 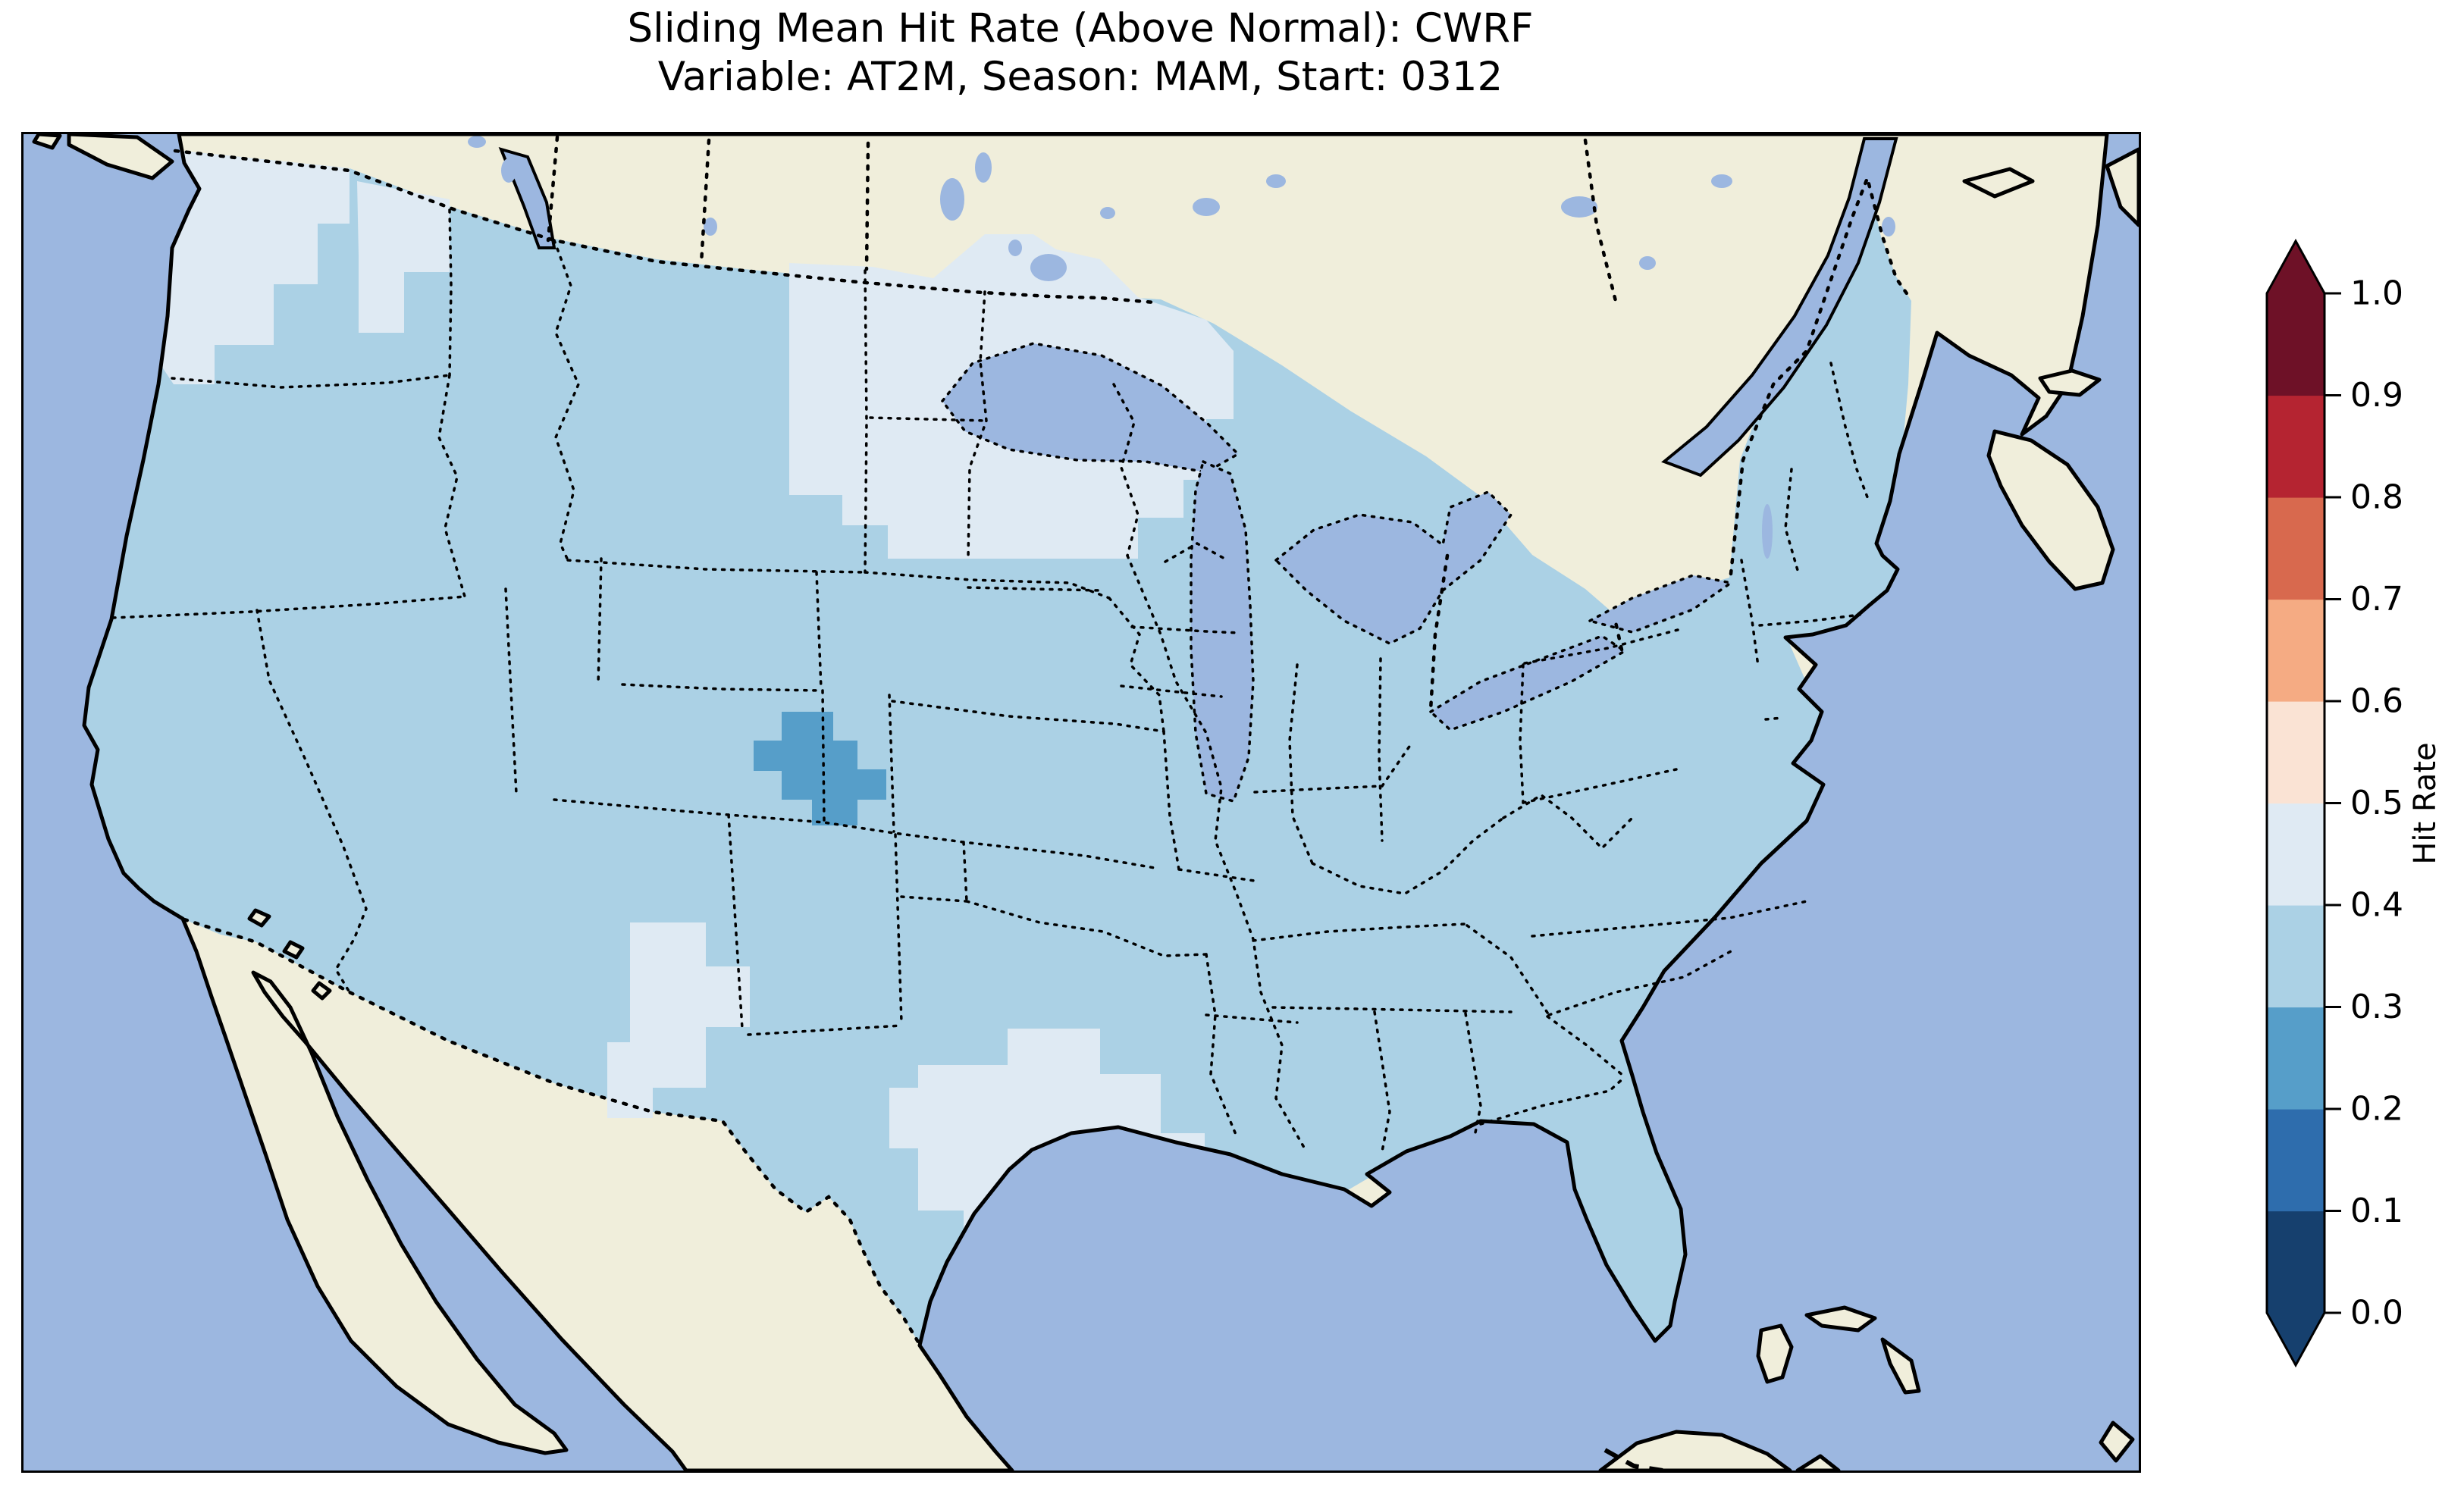 What do you see at coordinates (1775, 1353) in the screenshot?
I see `andros-island-island` at bounding box center [1775, 1353].